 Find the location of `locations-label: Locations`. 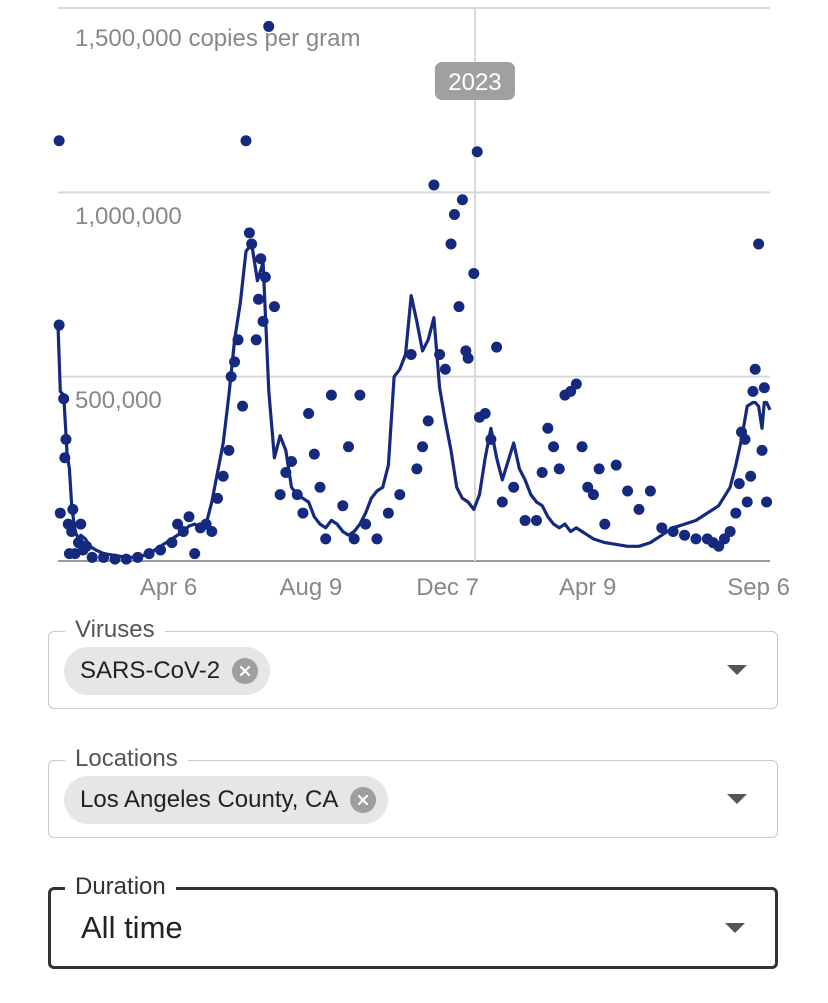

locations-label: Locations is located at coordinates (126, 759).